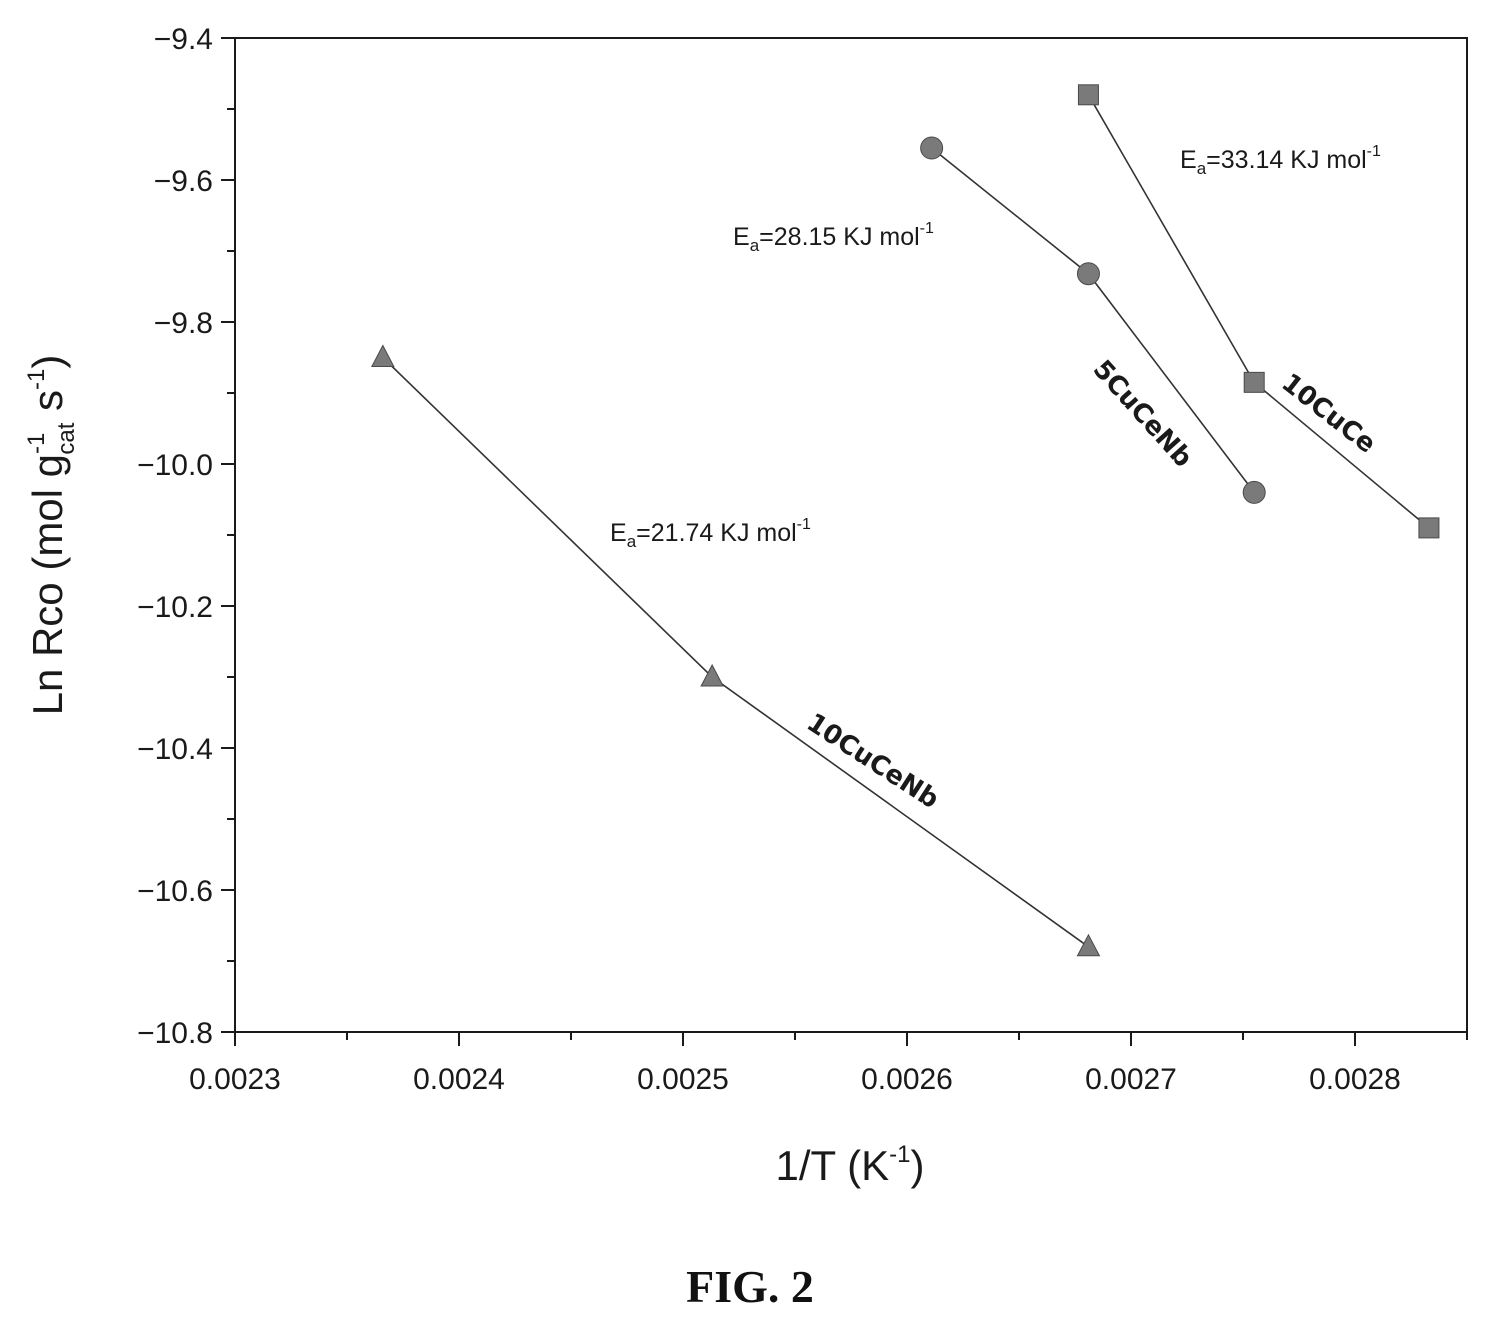 The width and height of the screenshot is (1490, 1325). I want to click on annotation-10cuce: Ea=33.14 KJ mol-1, so click(1280, 160).